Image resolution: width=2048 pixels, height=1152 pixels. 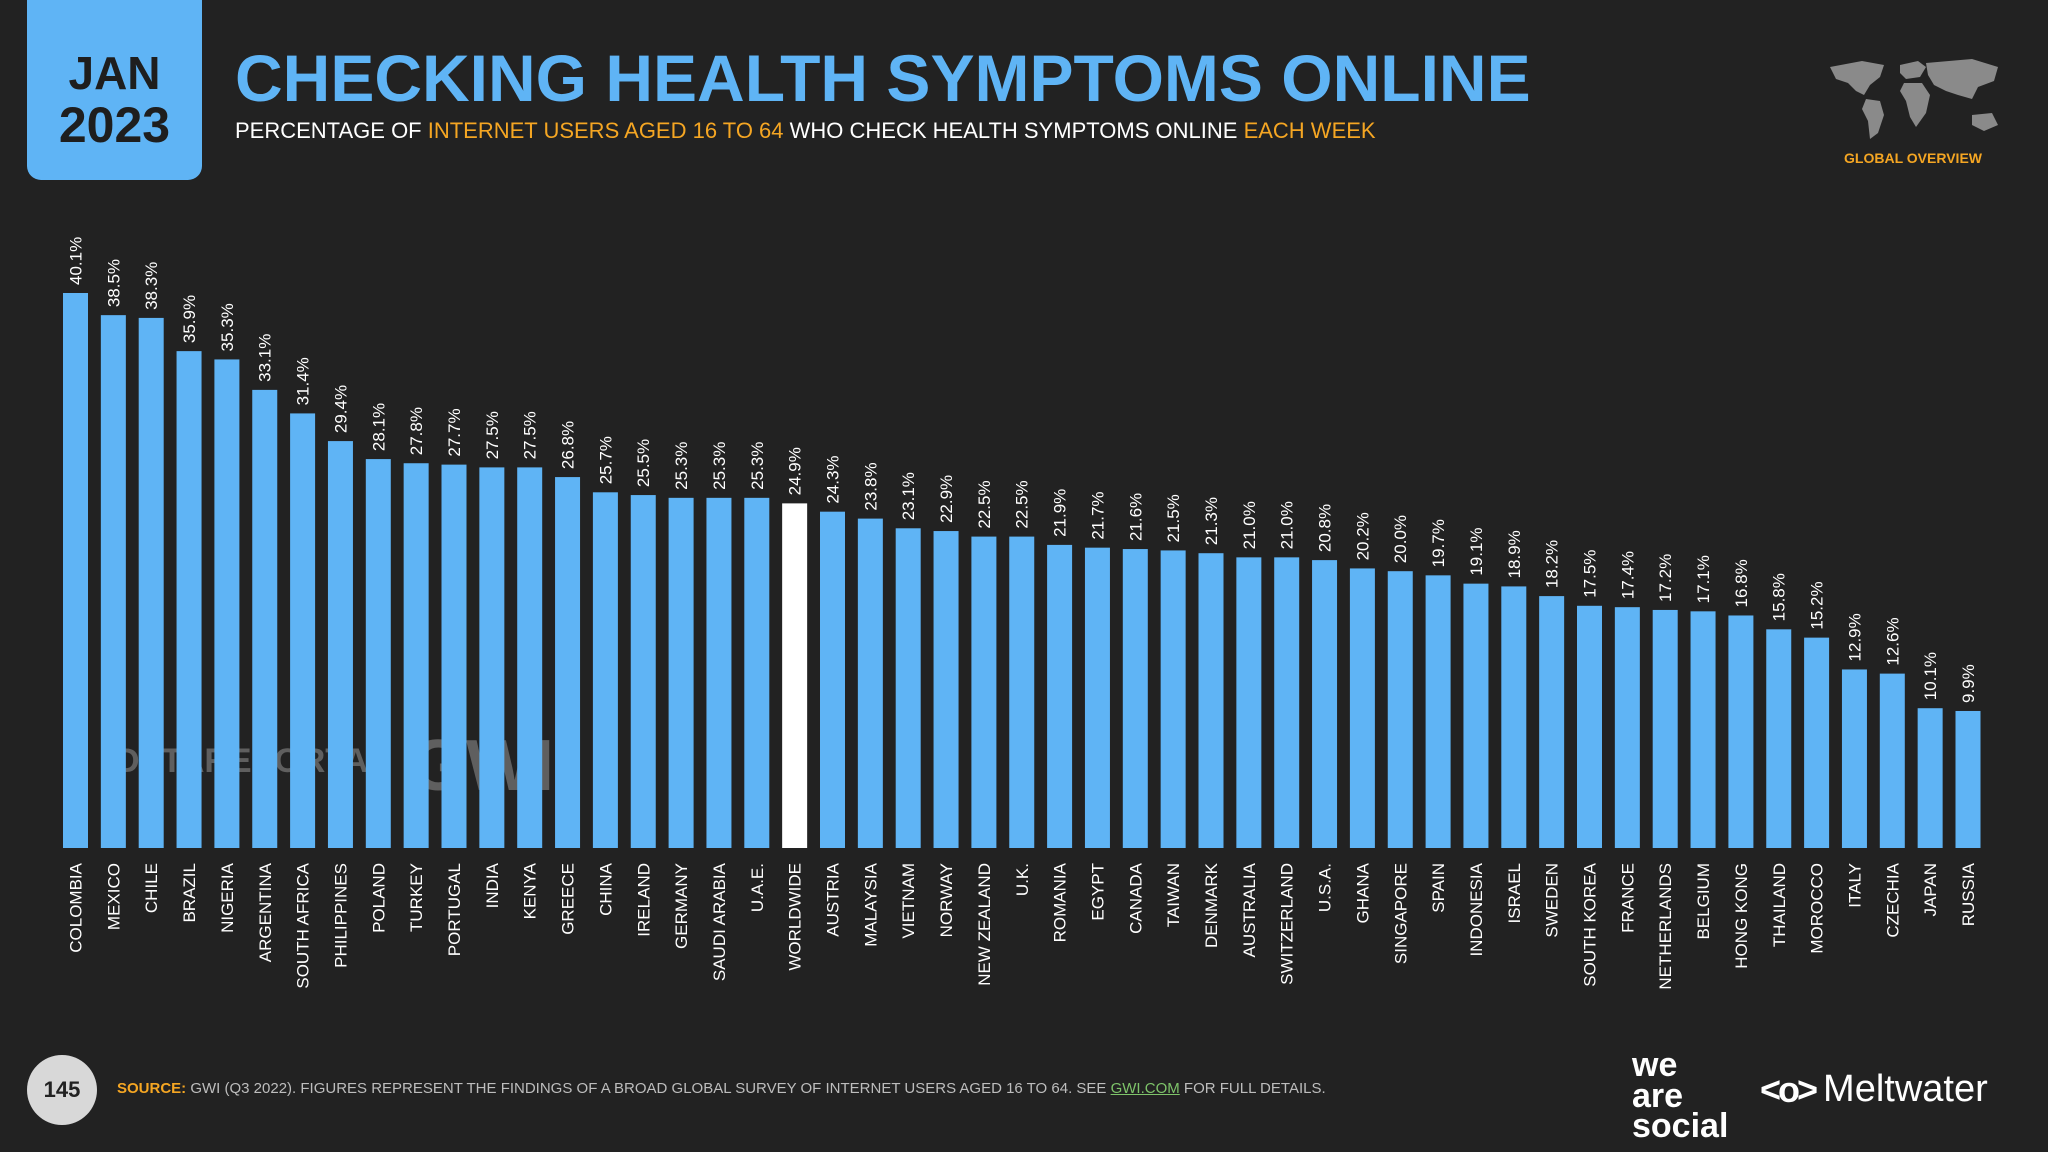 What do you see at coordinates (1913, 158) in the screenshot?
I see `section-label: GLOBAL OVERVIEW` at bounding box center [1913, 158].